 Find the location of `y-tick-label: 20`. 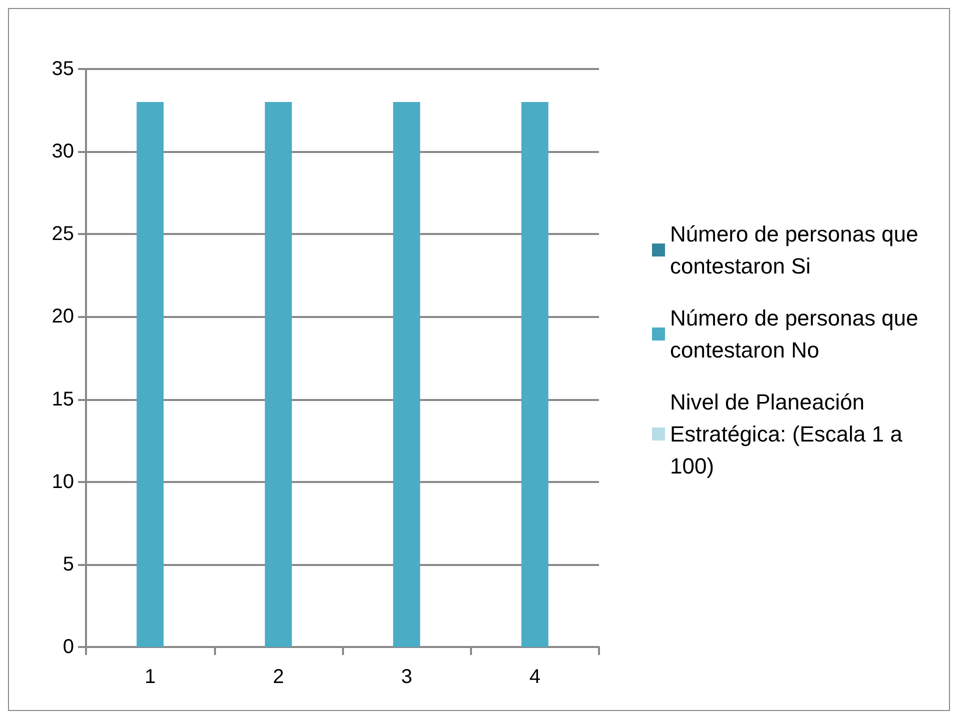

y-tick-label: 20 is located at coordinates (63, 317).